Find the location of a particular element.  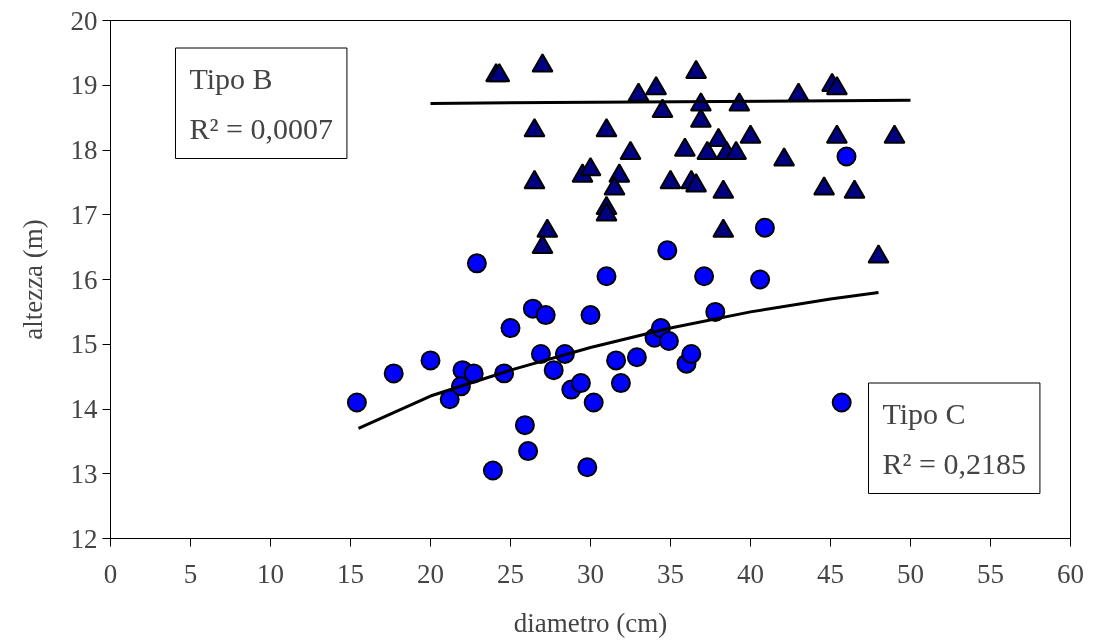

x-tick-label: 40 is located at coordinates (750, 573).